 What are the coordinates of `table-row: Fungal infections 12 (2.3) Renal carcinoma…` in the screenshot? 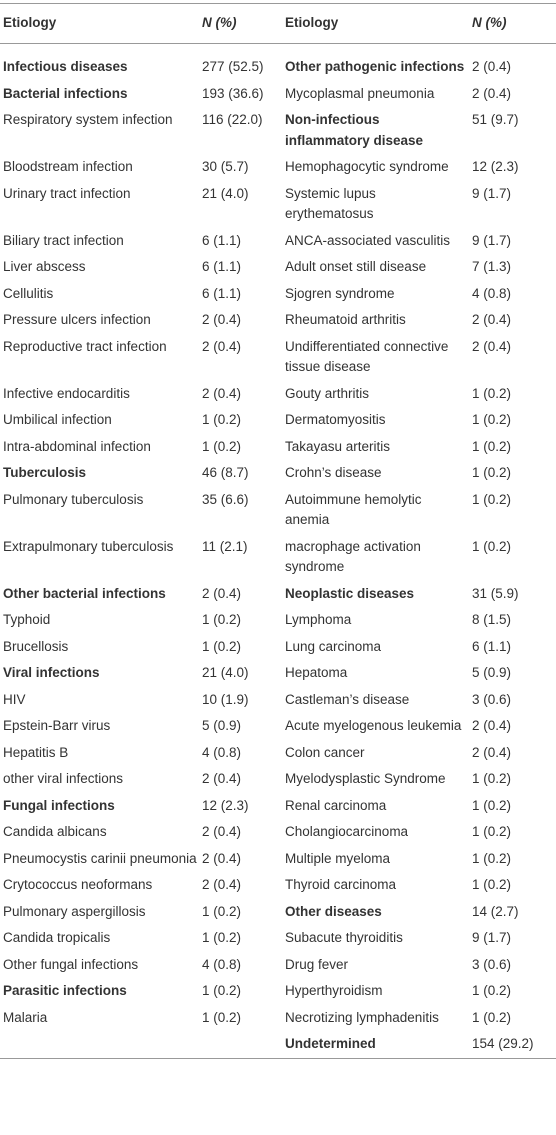 It's located at (278, 806).